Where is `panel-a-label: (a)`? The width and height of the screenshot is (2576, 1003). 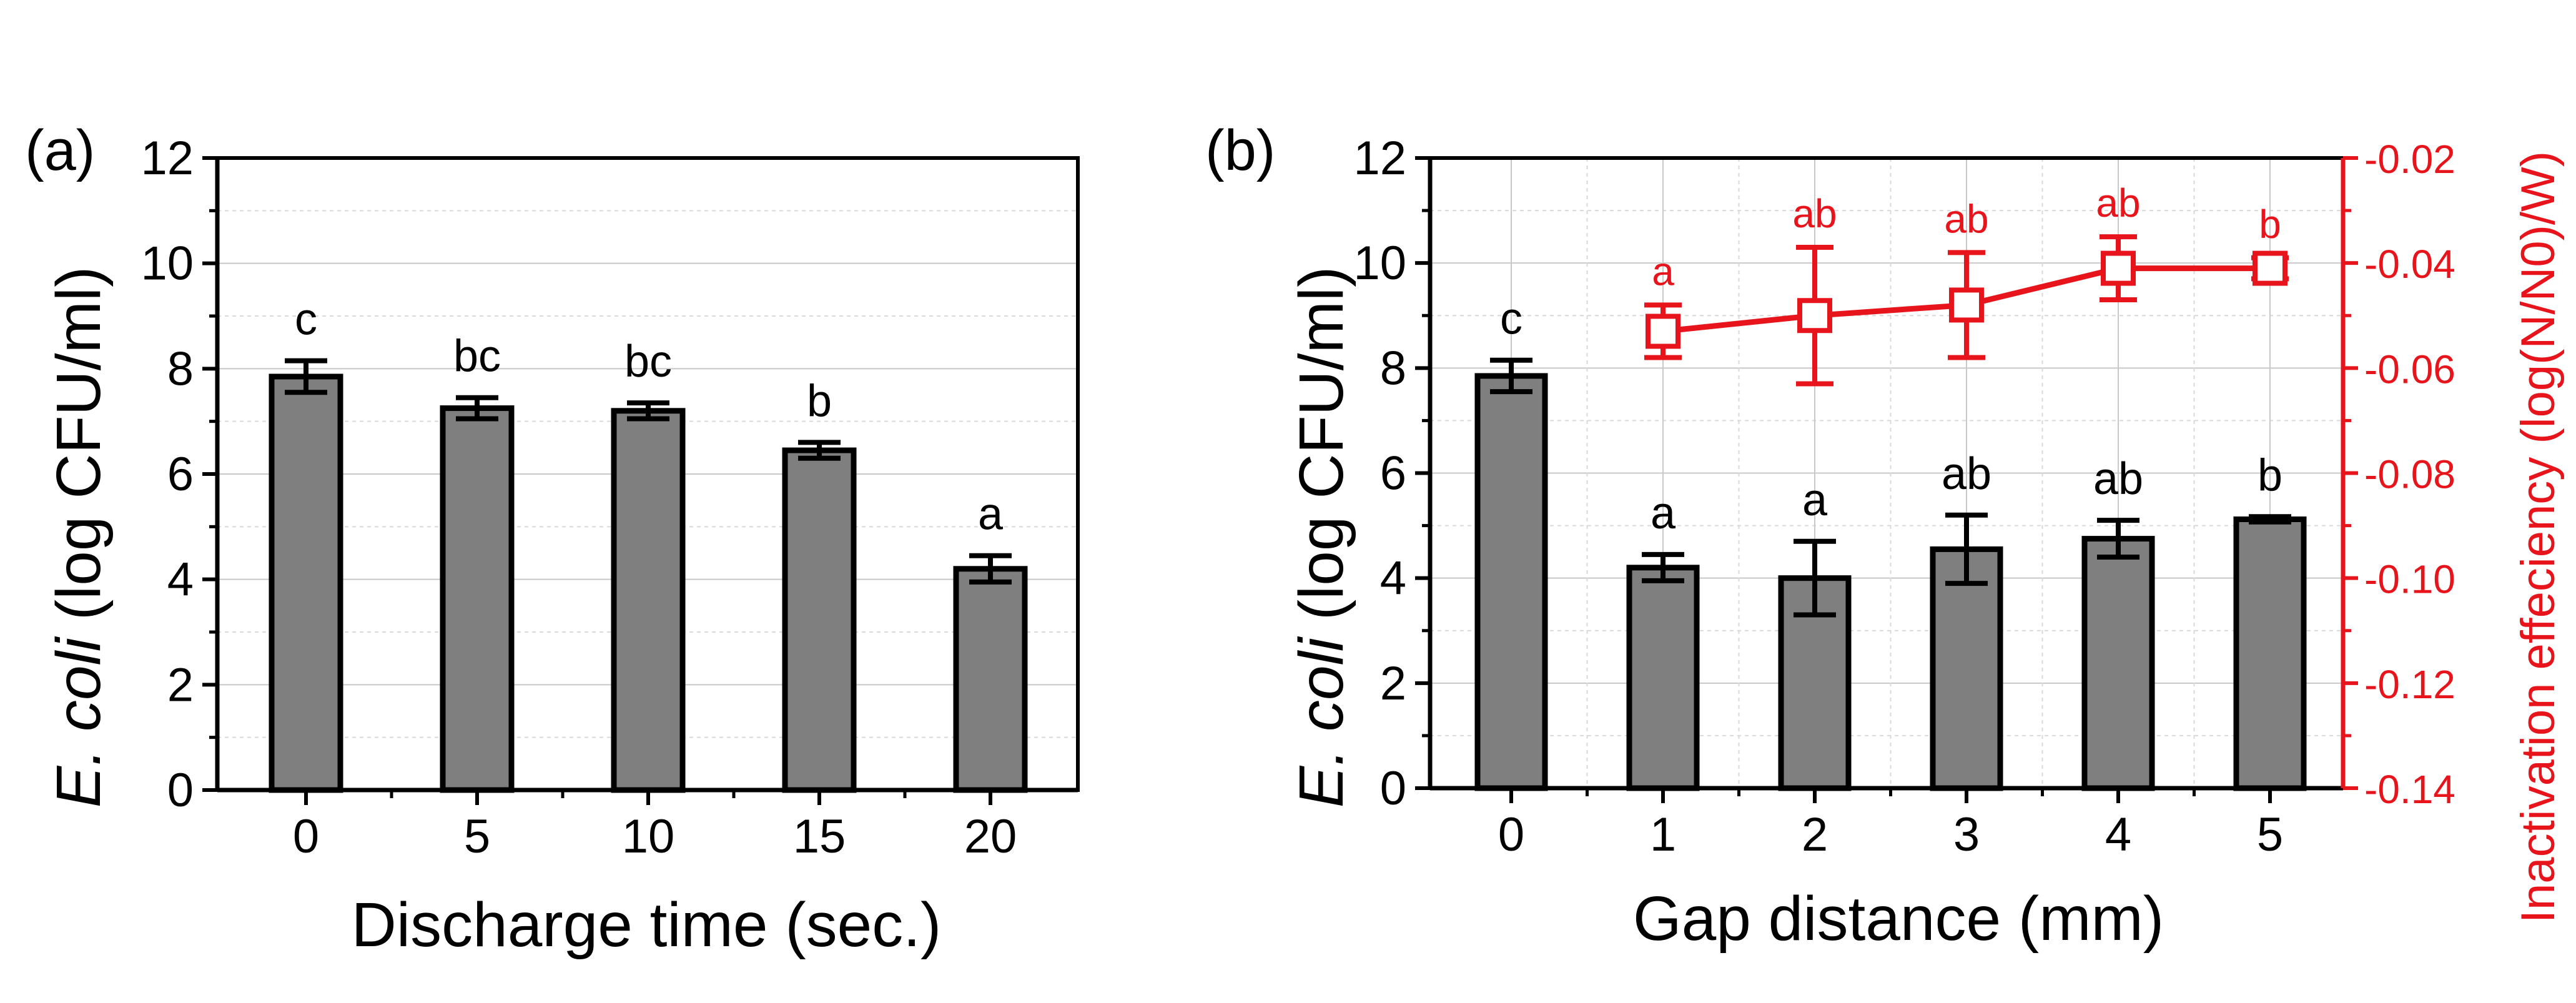
panel-a-label: (a) is located at coordinates (60, 150).